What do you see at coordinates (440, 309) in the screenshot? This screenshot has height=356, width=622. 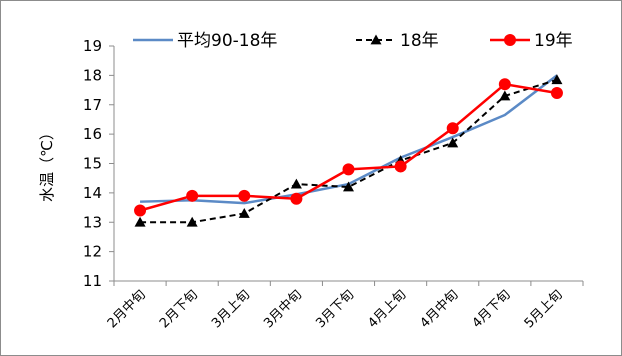 I see `x-tick-label: 4月中旬` at bounding box center [440, 309].